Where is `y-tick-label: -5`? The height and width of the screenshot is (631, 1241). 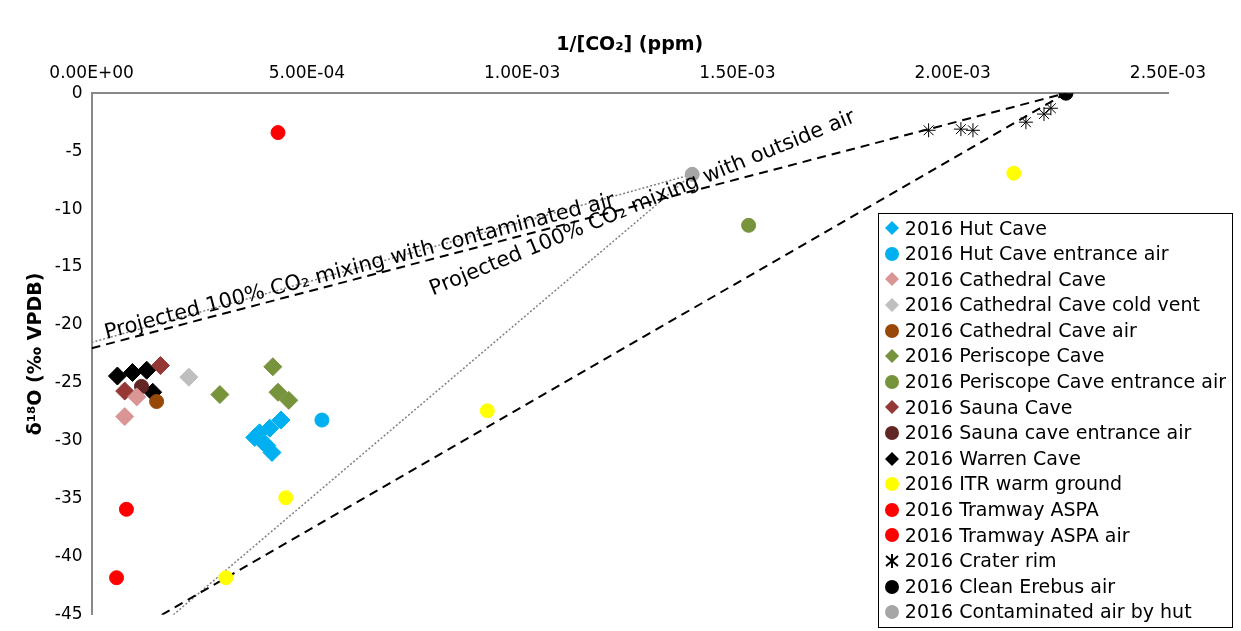 y-tick-label: -5 is located at coordinates (74, 149).